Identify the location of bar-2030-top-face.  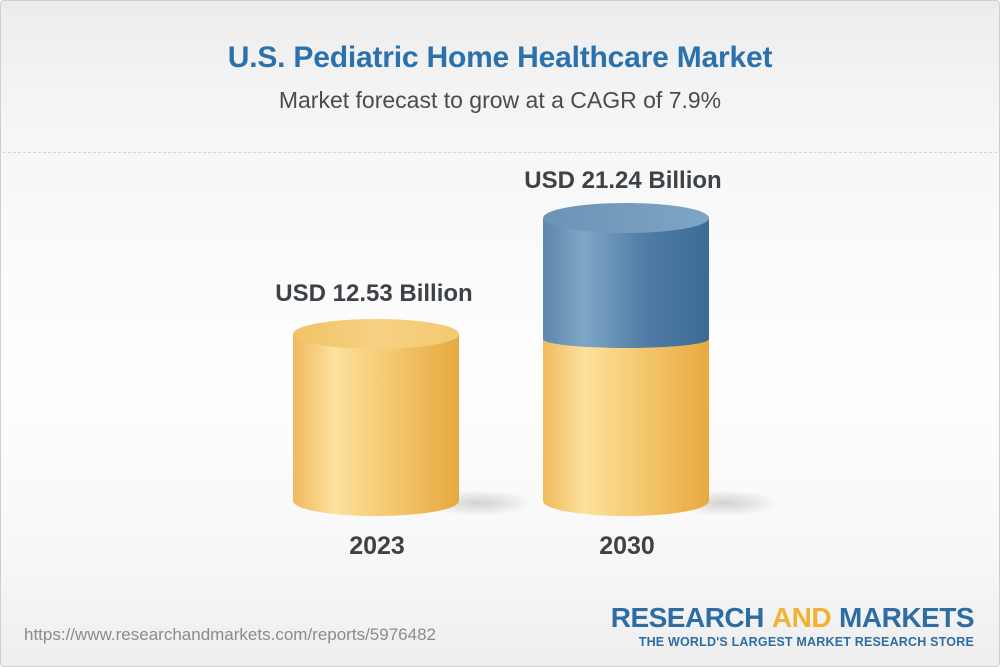
(626, 218).